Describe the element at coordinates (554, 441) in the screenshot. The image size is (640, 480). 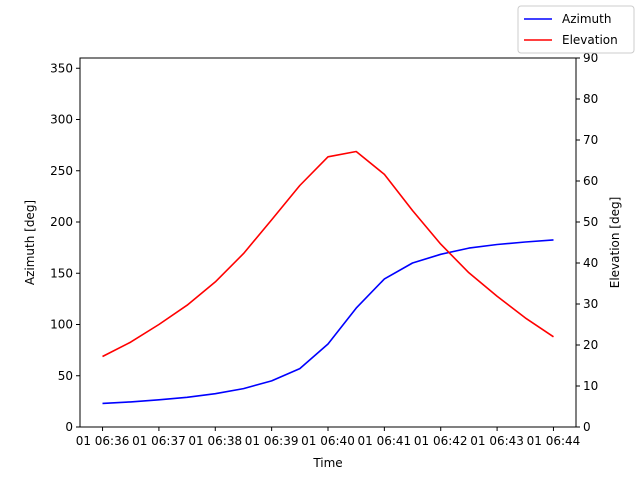
I see `x-tick-label: 01 06:44` at that location.